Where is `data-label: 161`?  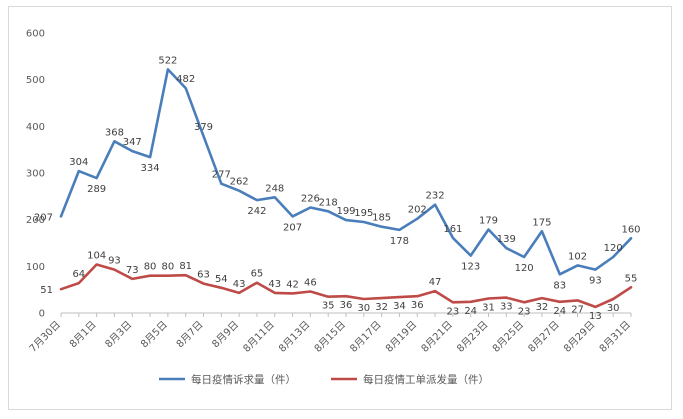
data-label: 161 is located at coordinates (452, 229).